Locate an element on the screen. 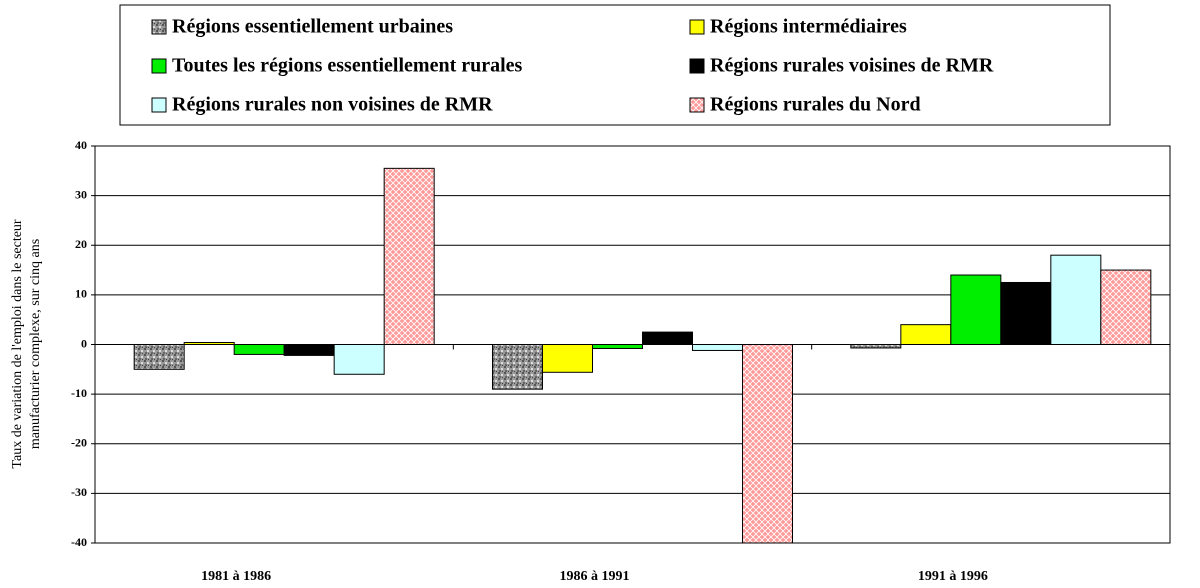 The image size is (1200, 588). x-tick-label: 1981 à 1986 is located at coordinates (236, 576).